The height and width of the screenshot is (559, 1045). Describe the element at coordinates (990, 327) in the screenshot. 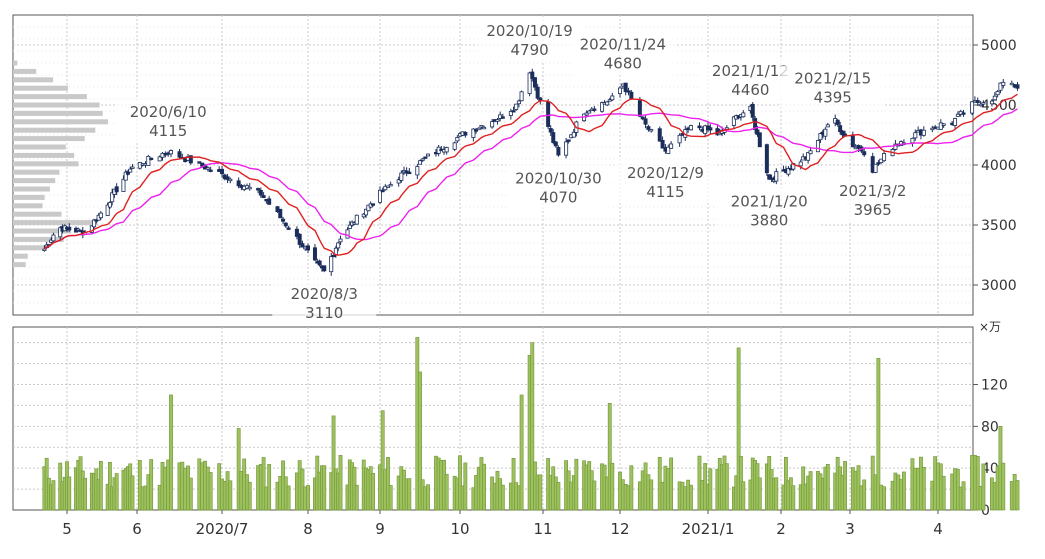

I see `volume-unit-label: ×万` at that location.